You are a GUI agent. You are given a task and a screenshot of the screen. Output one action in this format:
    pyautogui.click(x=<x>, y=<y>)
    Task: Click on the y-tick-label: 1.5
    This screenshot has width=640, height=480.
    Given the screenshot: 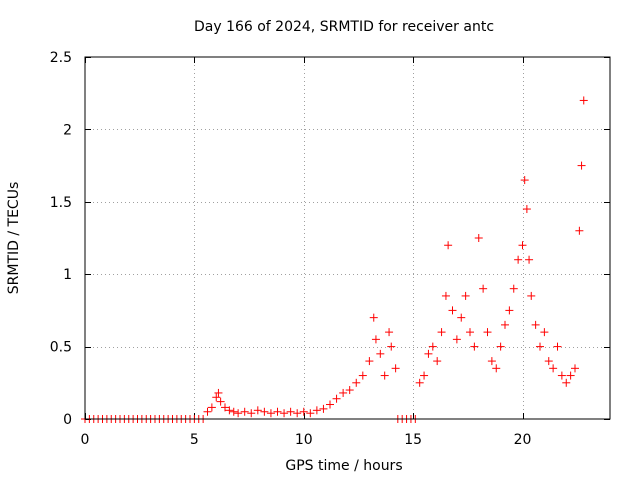 What is the action you would take?
    pyautogui.click(x=61, y=203)
    